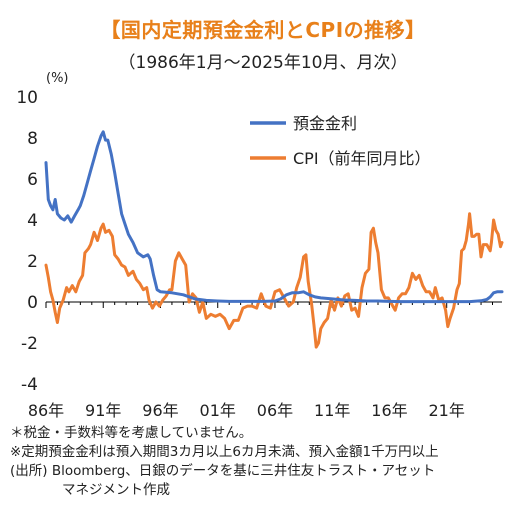 The width and height of the screenshot is (526, 515). I want to click on x-tick-label: 11年, so click(332, 410).